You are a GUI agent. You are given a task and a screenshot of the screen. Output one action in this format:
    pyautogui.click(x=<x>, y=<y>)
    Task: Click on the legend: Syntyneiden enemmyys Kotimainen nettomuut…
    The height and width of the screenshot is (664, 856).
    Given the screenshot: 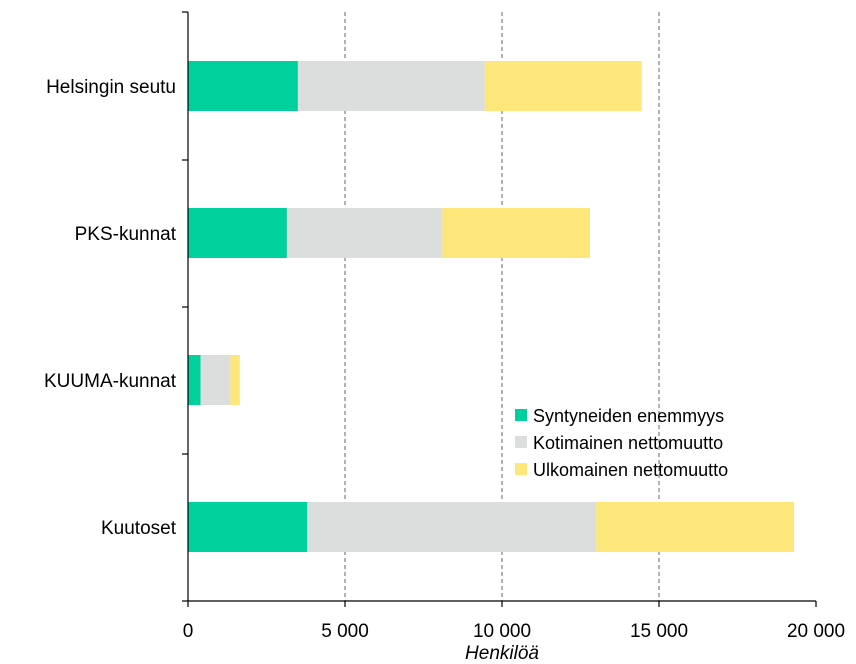 What is the action you would take?
    pyautogui.click(x=621, y=443)
    